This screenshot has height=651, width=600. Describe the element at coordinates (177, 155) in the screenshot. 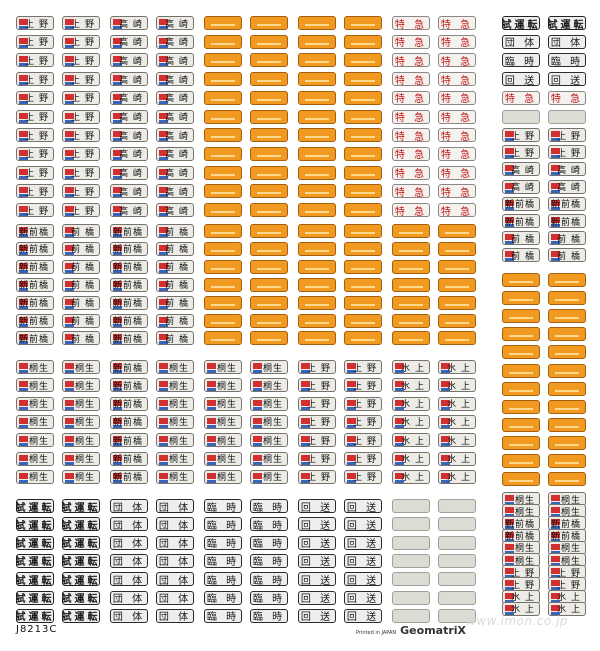

I see `destination-label: 高 崎` at that location.